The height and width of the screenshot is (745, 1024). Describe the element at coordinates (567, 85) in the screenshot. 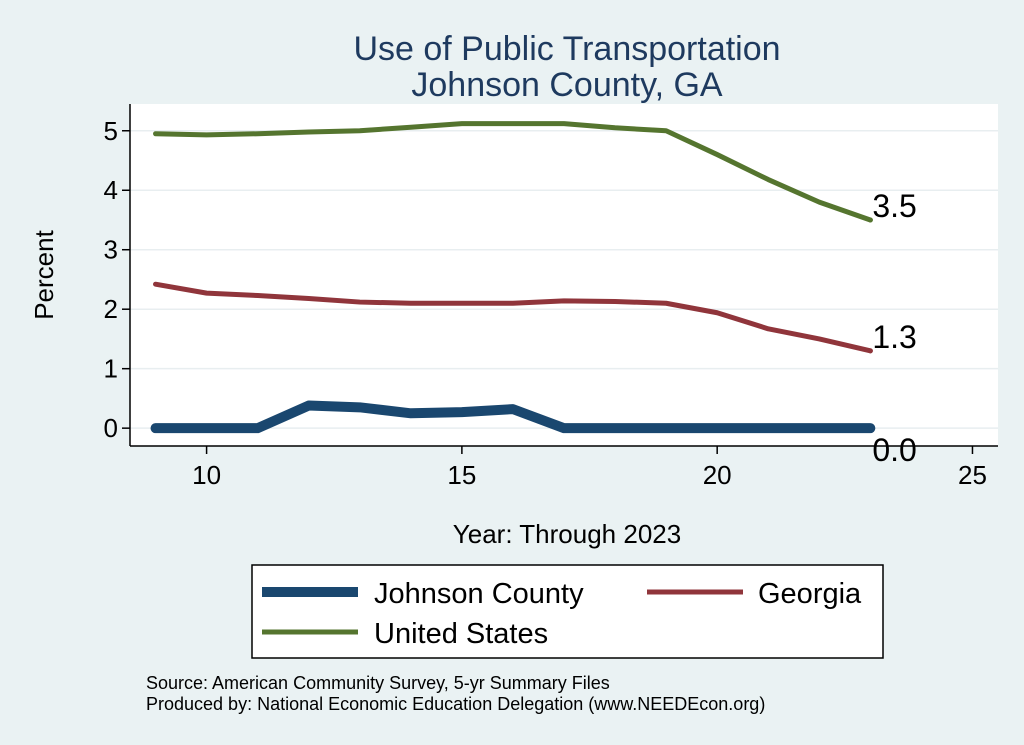

I see `chart-subtitle: Johnson County, GA` at that location.